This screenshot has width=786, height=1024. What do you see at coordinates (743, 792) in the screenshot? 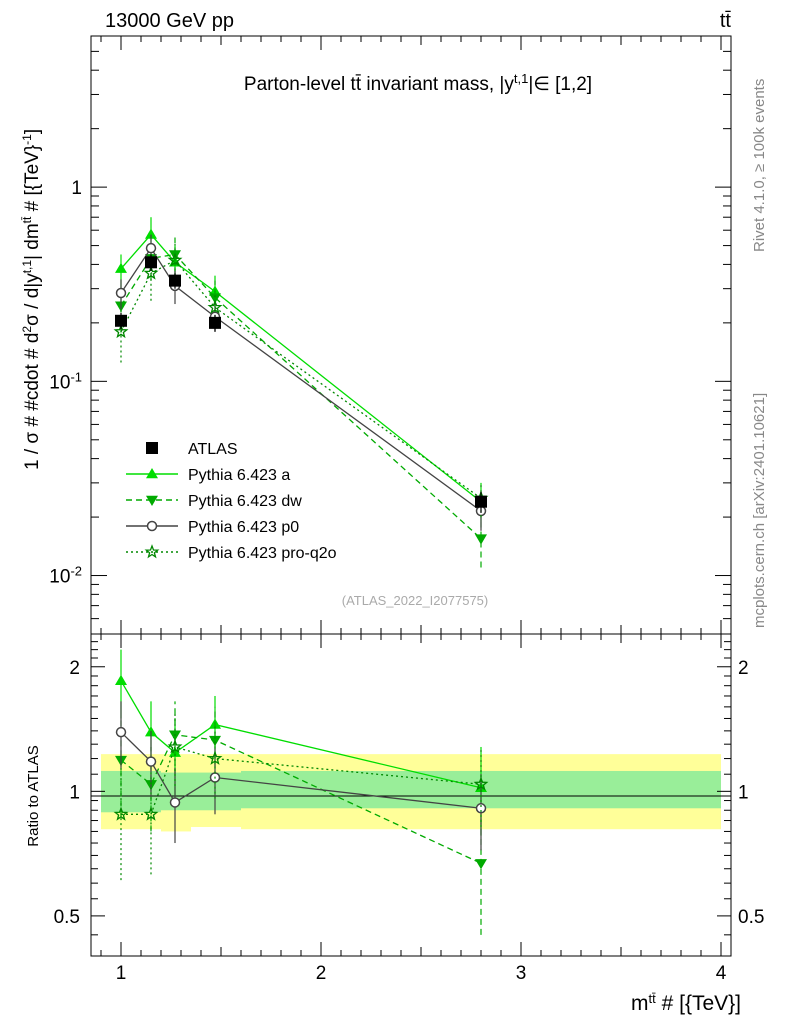
I see `ratio-y-tick-label-right: 1` at bounding box center [743, 792].